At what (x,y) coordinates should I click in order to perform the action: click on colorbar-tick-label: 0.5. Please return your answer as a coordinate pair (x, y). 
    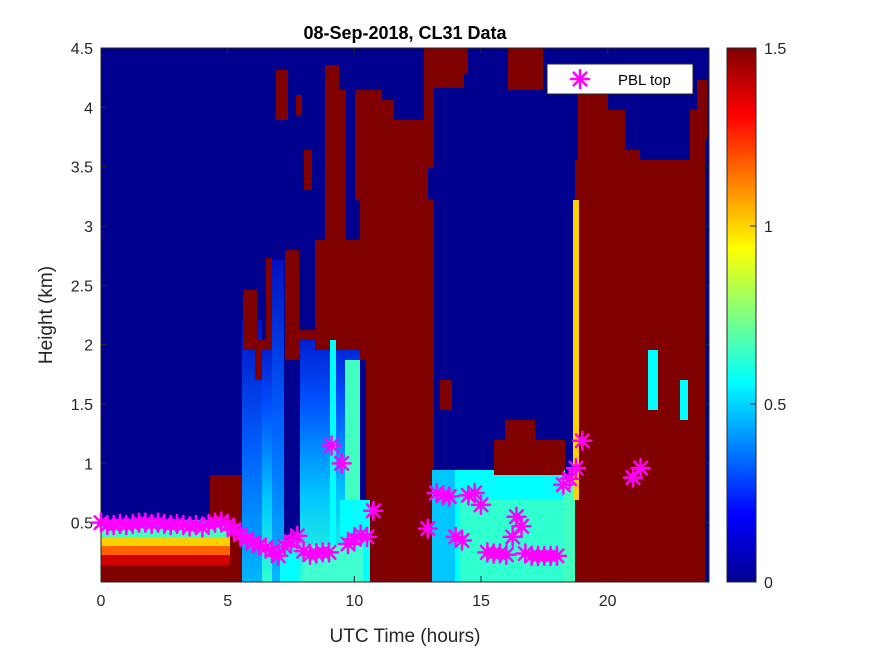
    Looking at the image, I should click on (775, 405).